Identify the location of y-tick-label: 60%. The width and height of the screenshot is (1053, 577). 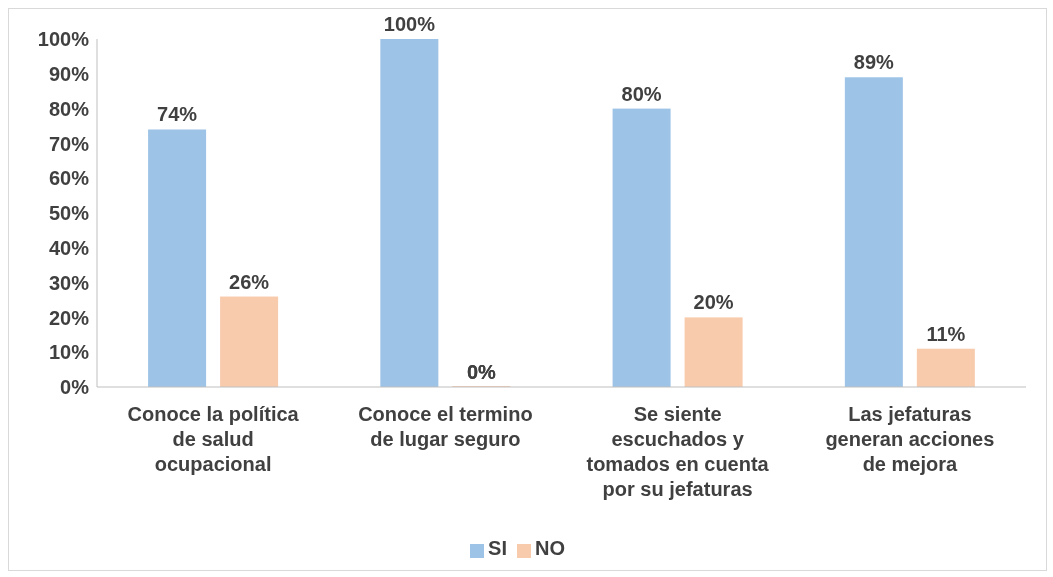
(69, 178).